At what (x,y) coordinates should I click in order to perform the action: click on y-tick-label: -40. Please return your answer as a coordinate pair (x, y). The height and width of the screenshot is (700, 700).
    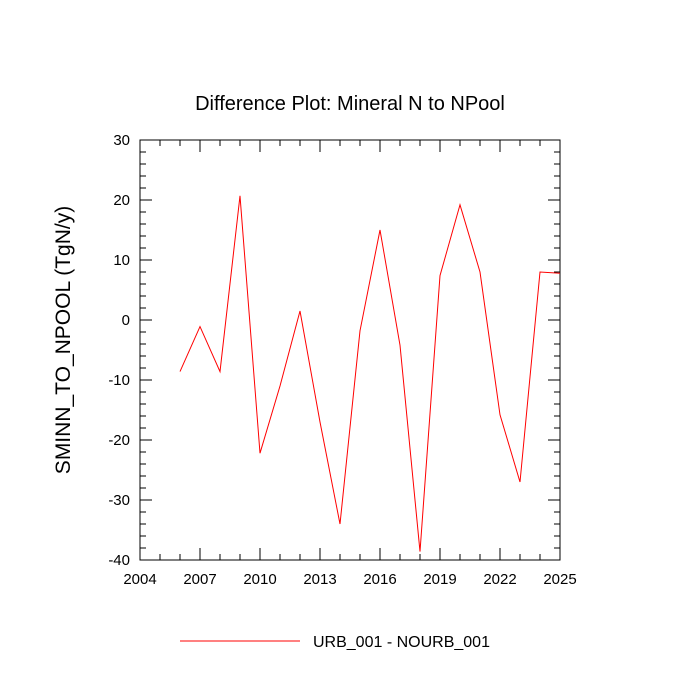
    Looking at the image, I should click on (119, 560).